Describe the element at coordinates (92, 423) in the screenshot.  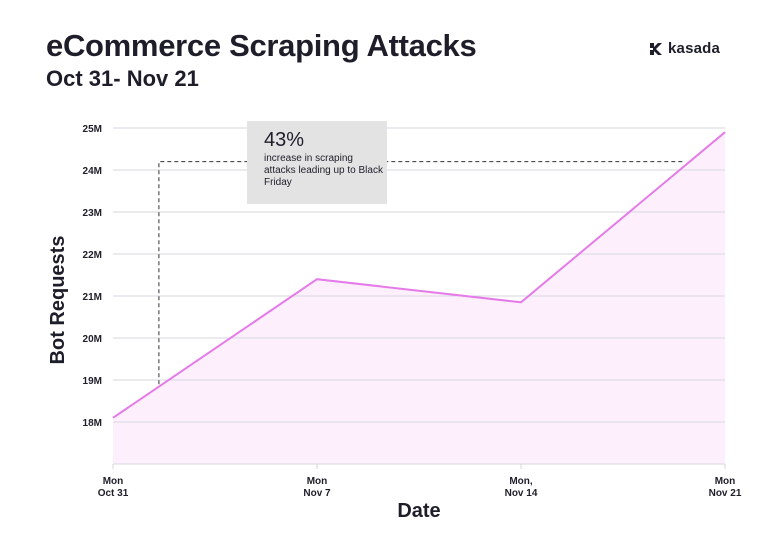
I see `y-tick-label: 18M` at that location.